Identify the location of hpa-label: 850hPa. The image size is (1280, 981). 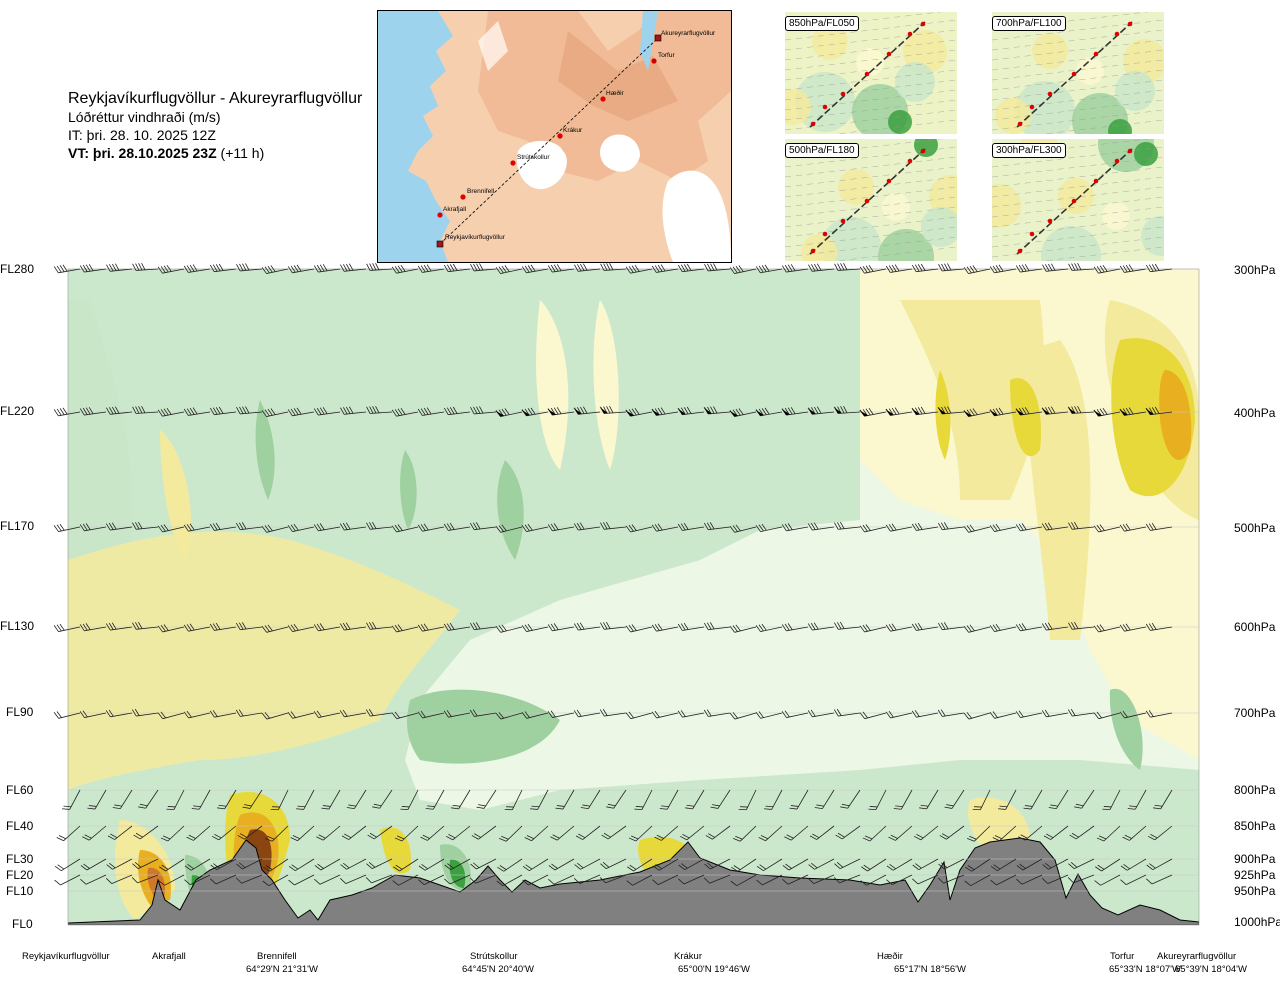
(1255, 826).